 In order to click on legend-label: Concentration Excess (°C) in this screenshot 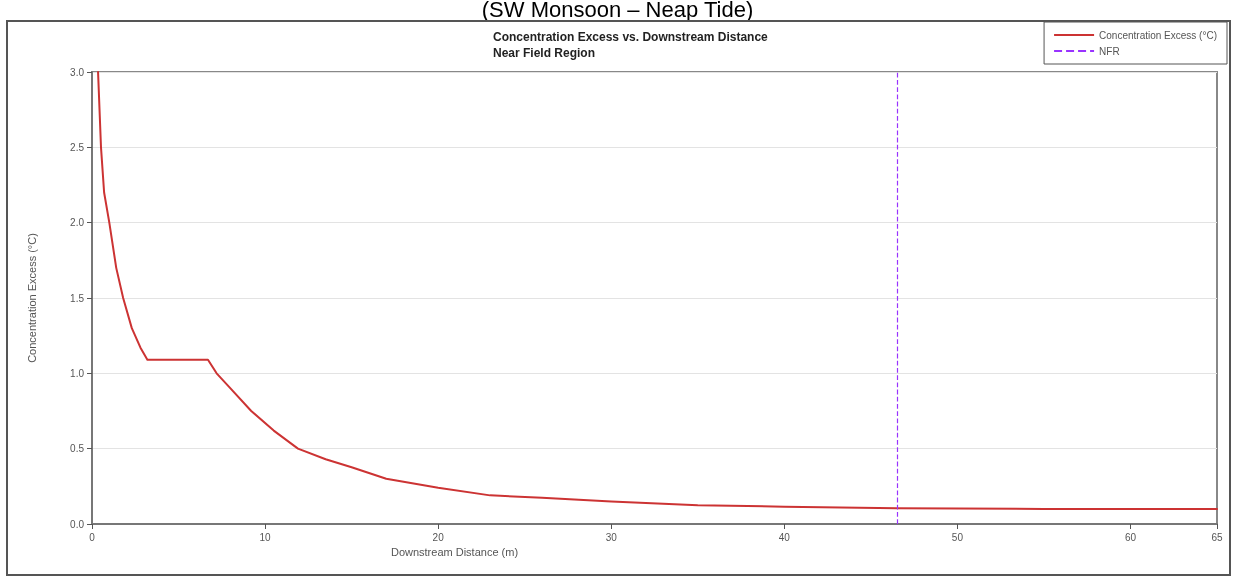, I will do `click(1158, 35)`.